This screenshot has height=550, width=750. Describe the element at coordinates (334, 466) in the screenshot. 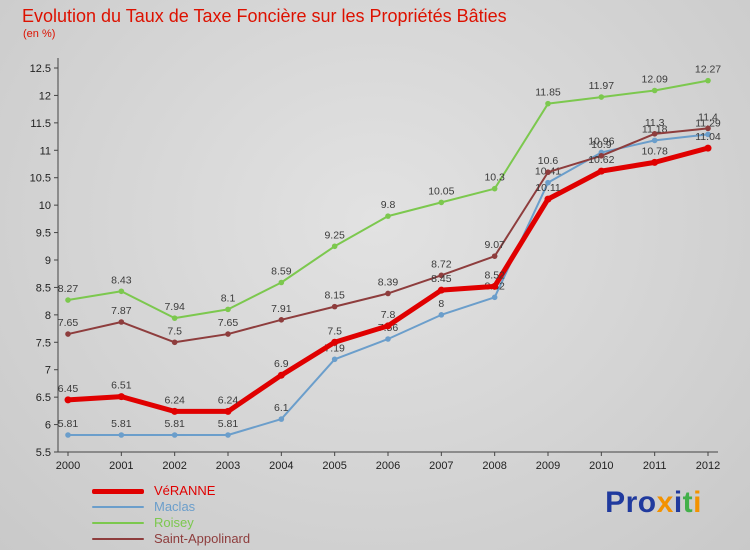

I see `x-tick-label: 2005` at that location.